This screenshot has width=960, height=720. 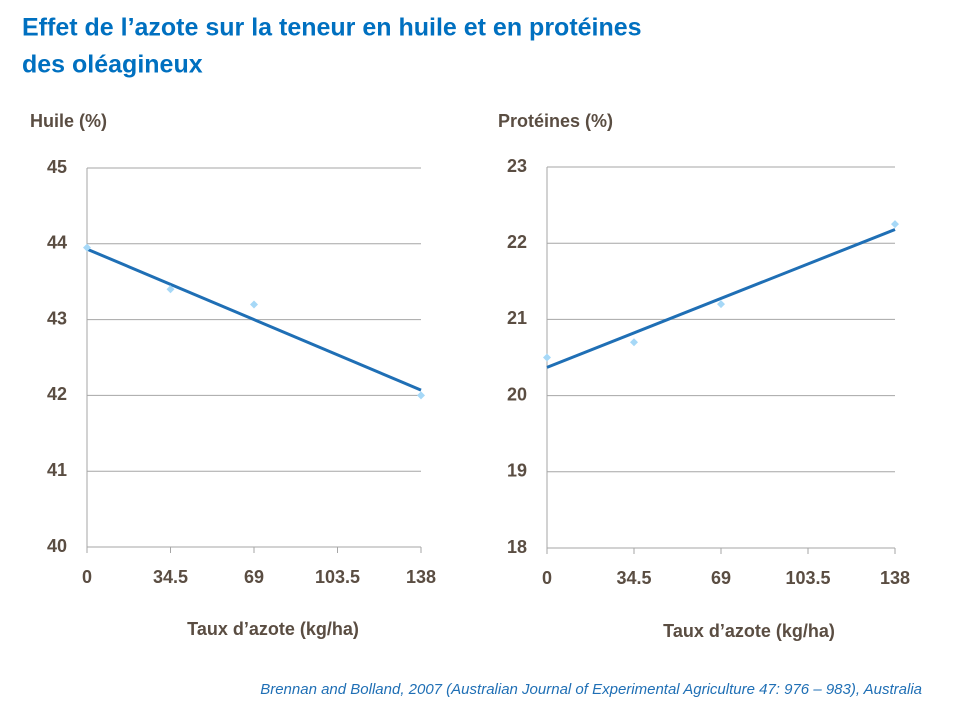 I want to click on y-tick-label: 40, so click(x=57, y=546).